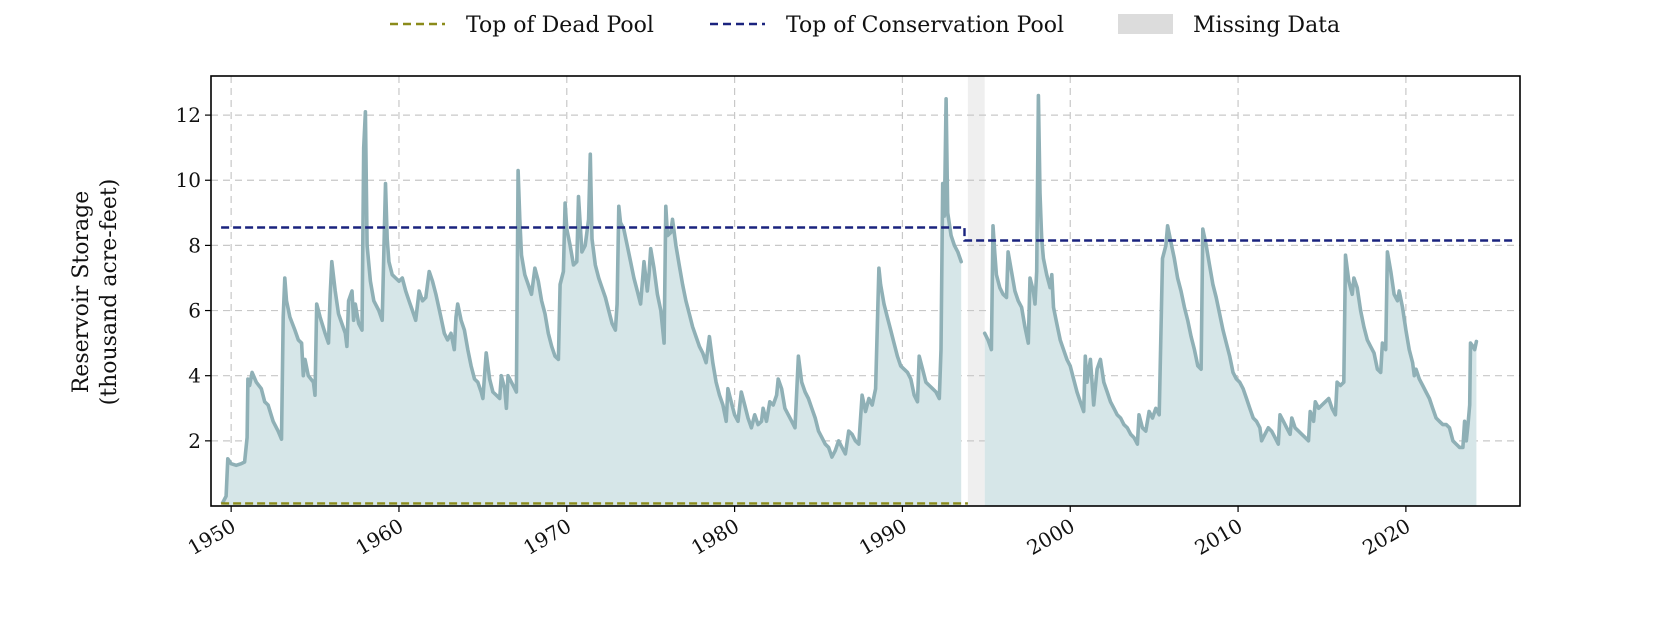  I want to click on x-axis-ticks: 1950 1960 1970 1980 1990 2000 2010 2020, so click(799, 533).